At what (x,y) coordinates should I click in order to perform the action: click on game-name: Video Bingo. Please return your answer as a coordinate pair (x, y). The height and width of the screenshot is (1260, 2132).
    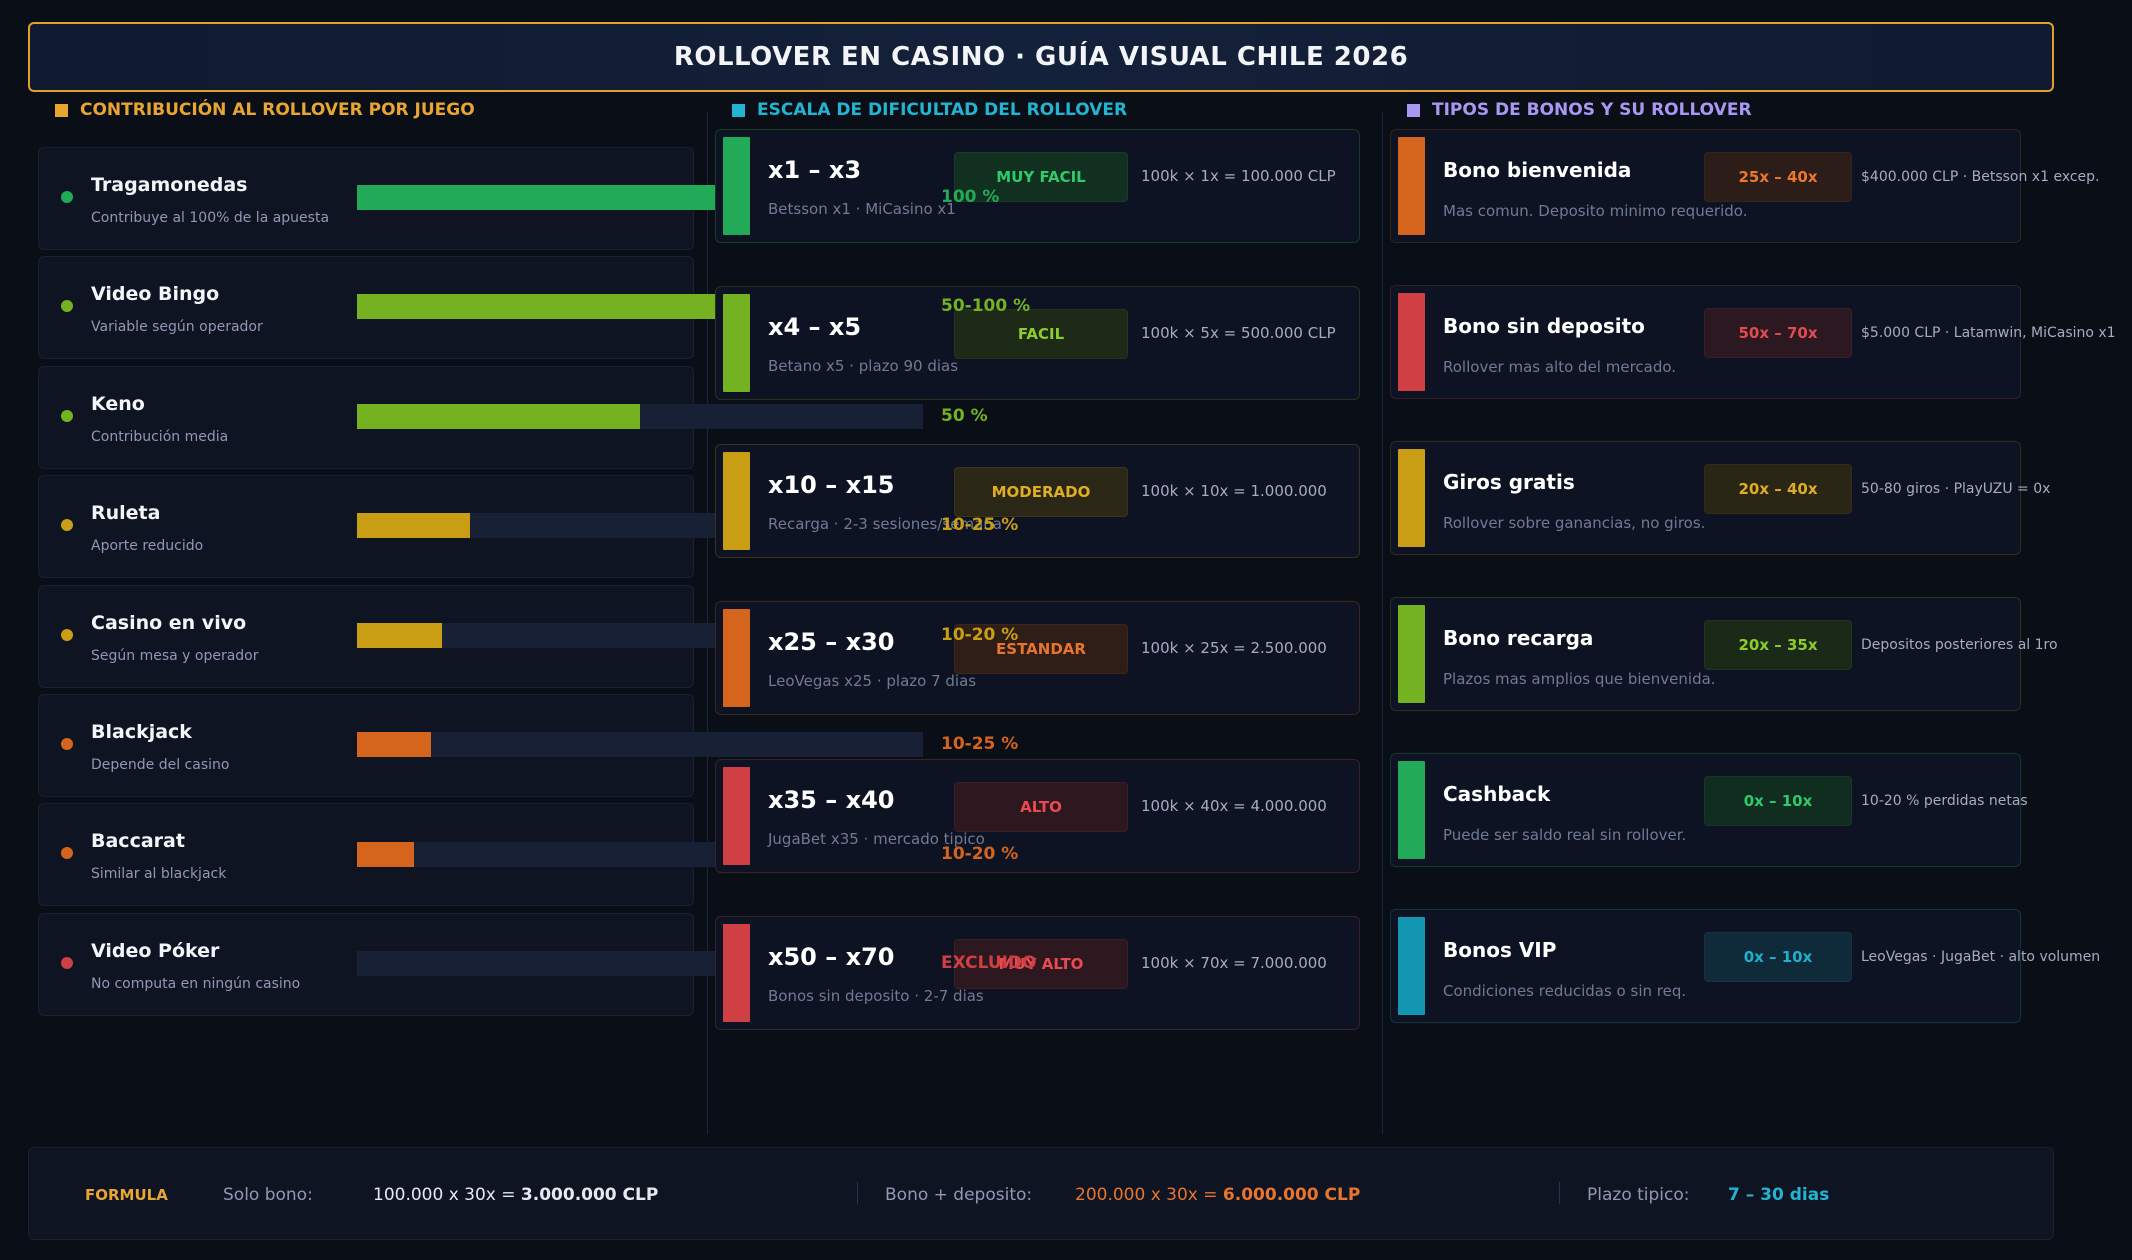
    Looking at the image, I should click on (155, 294).